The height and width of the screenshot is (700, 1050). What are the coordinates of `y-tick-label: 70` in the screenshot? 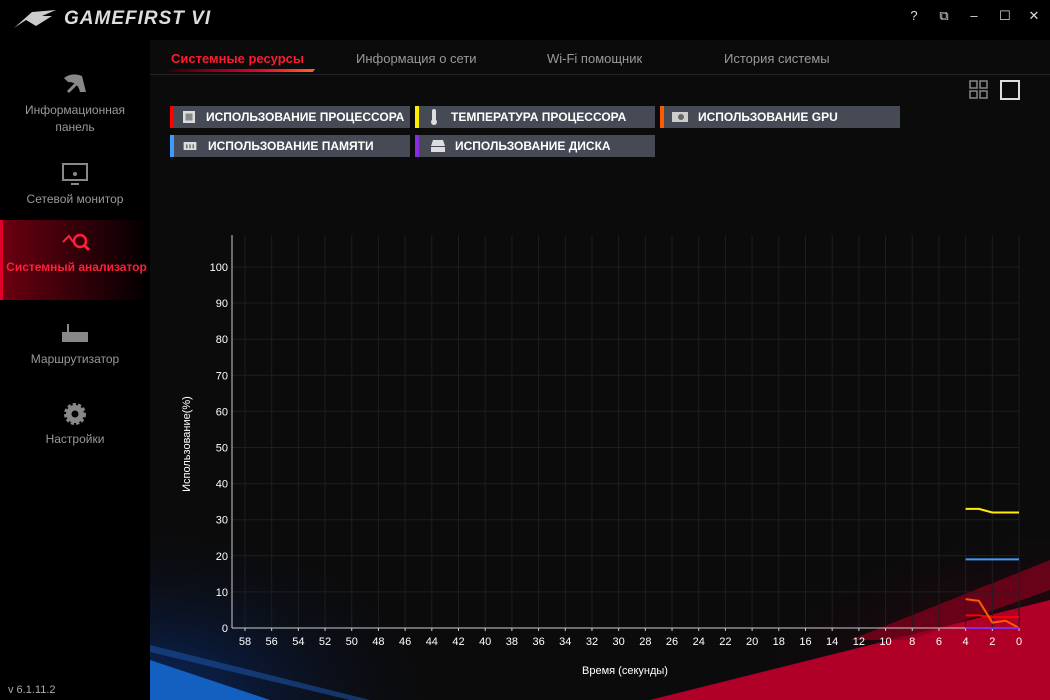 It's located at (222, 376).